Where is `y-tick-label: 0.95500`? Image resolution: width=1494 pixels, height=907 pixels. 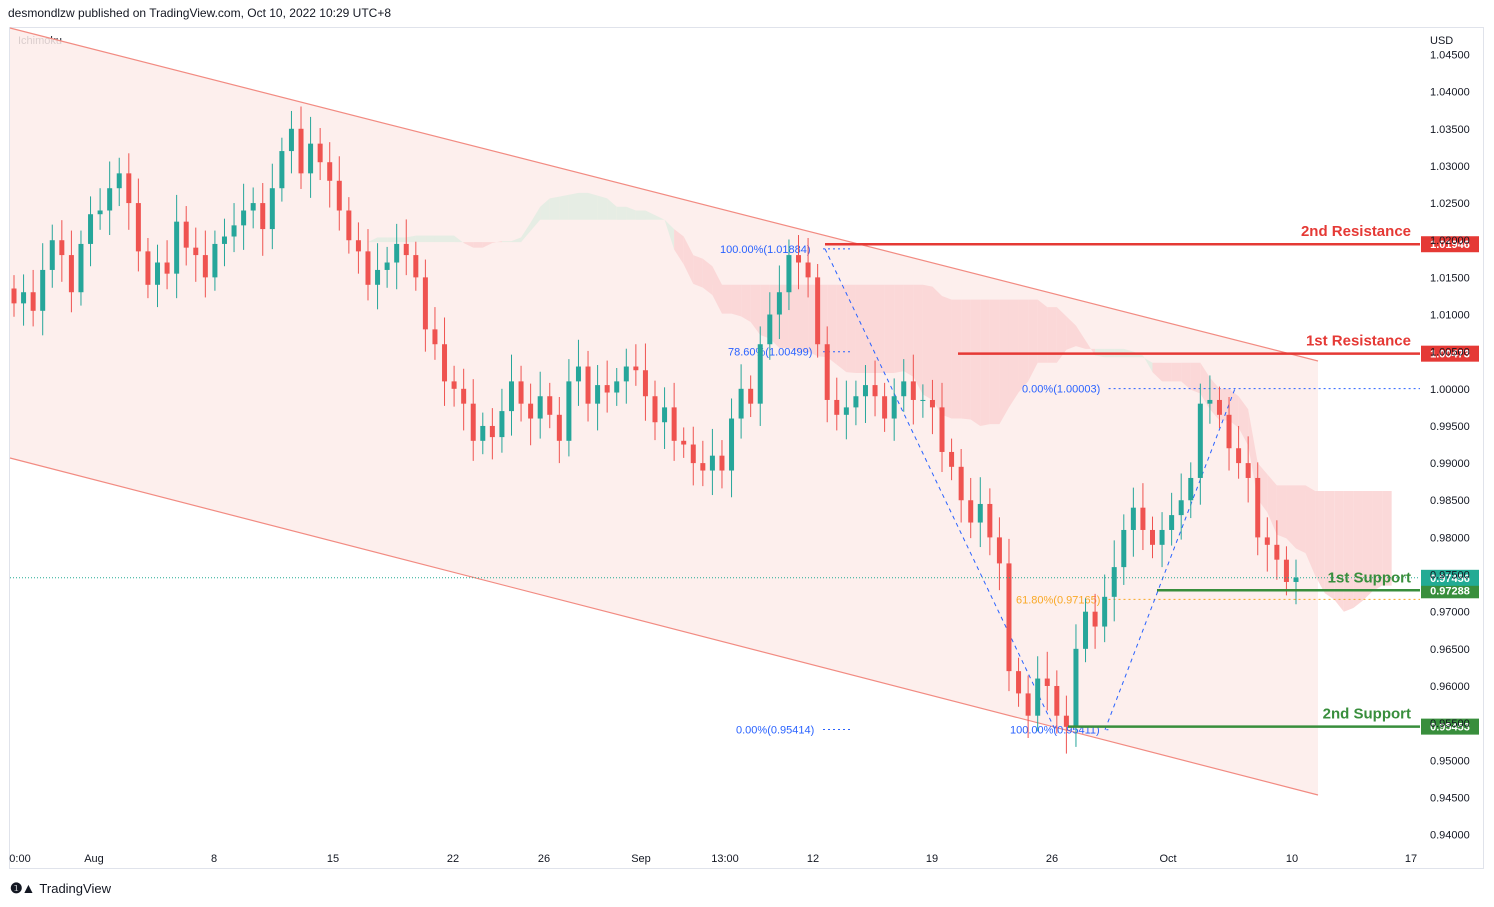
y-tick-label: 0.95500 is located at coordinates (1450, 724).